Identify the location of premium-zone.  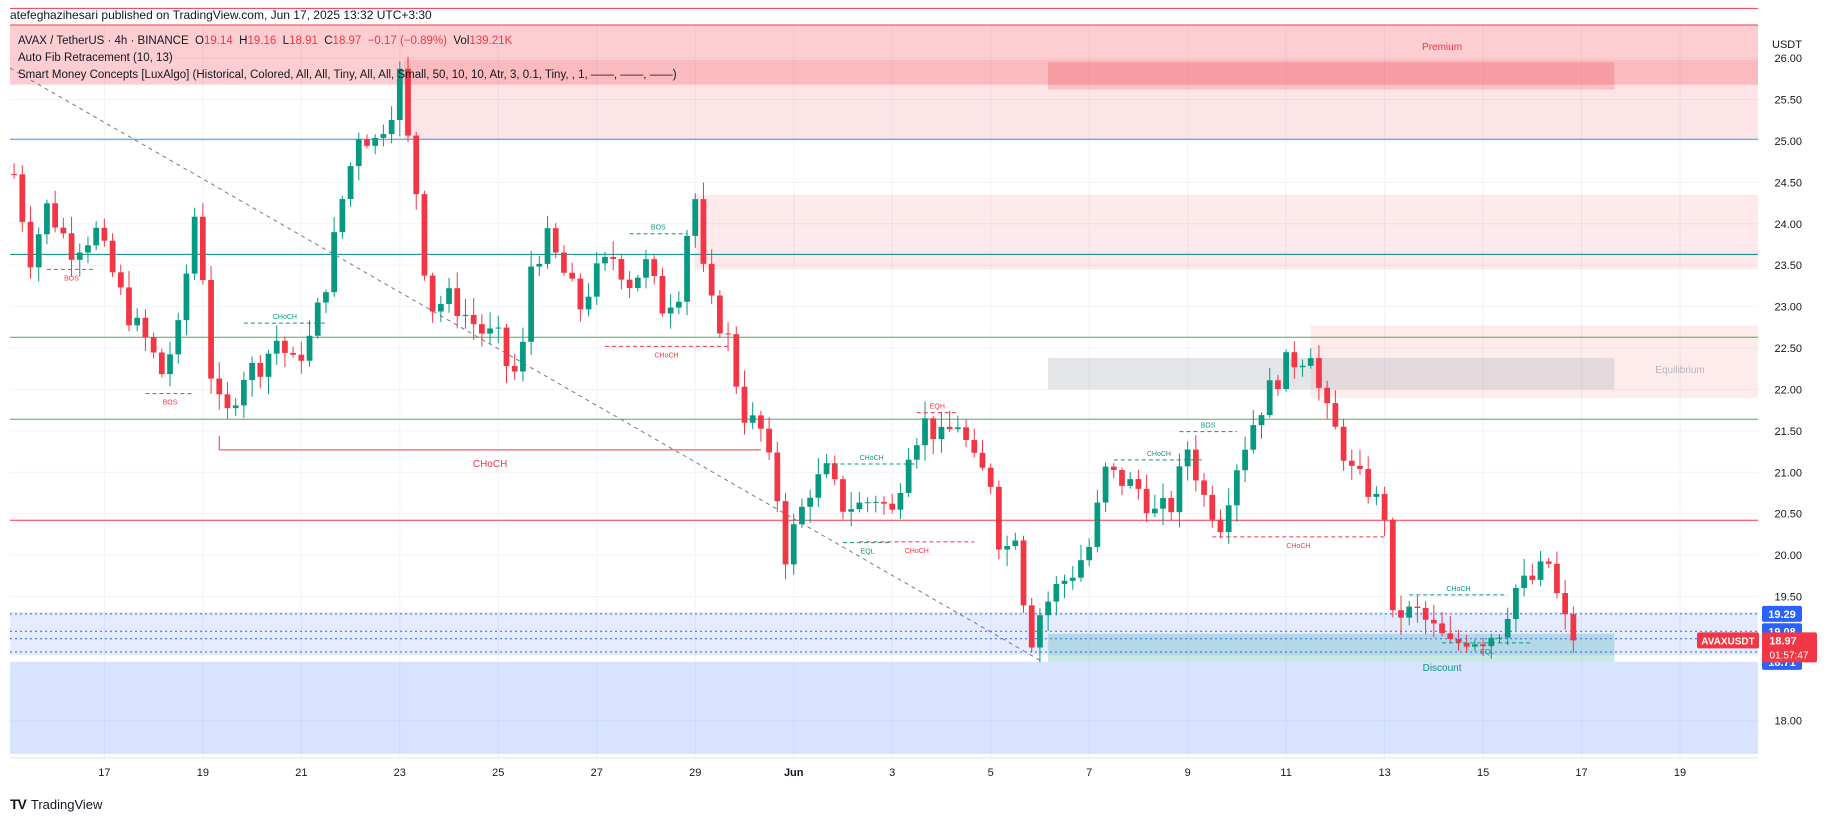
(884, 55).